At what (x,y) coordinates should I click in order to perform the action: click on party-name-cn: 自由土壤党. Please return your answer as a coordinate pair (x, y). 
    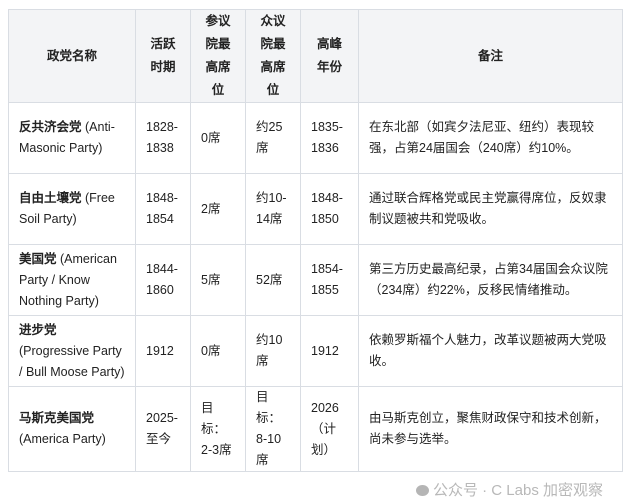
    Looking at the image, I should click on (50, 198).